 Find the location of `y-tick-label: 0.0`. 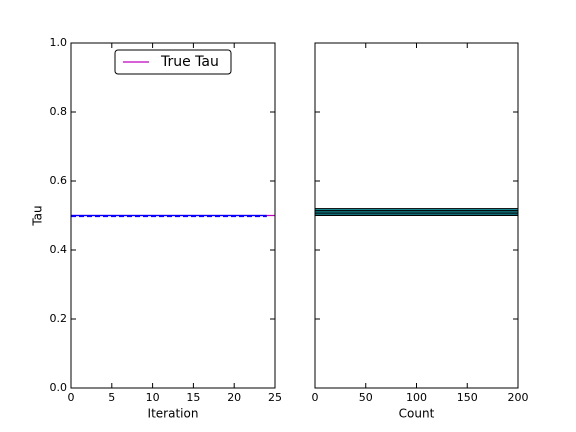

y-tick-label: 0.0 is located at coordinates (59, 387).